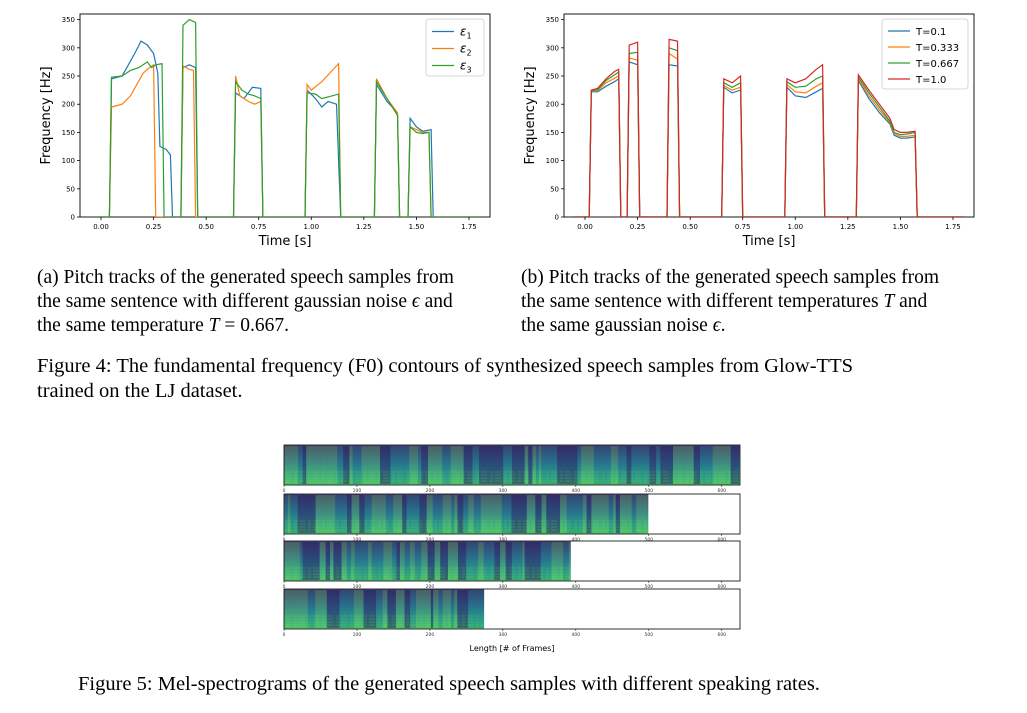 This screenshot has height=713, width=1027. What do you see at coordinates (417, 227) in the screenshot?
I see `x-tick-label: 1.50` at bounding box center [417, 227].